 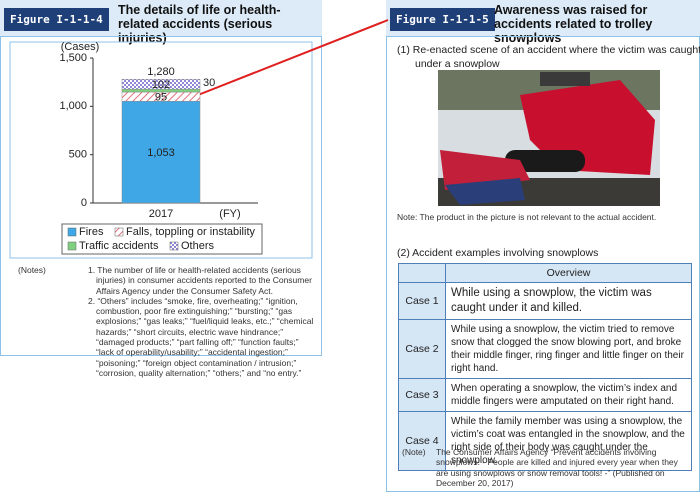 I want to click on figure-label: Figure I-1-1-5, so click(x=442, y=19).